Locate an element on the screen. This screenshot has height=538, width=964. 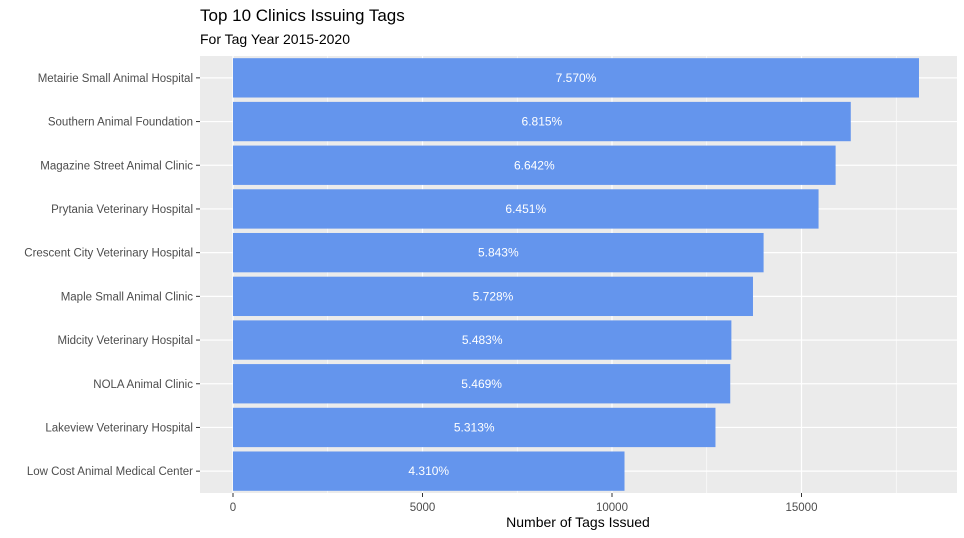
chart-title: Top 10 Clinics Issuing Tags is located at coordinates (302, 15).